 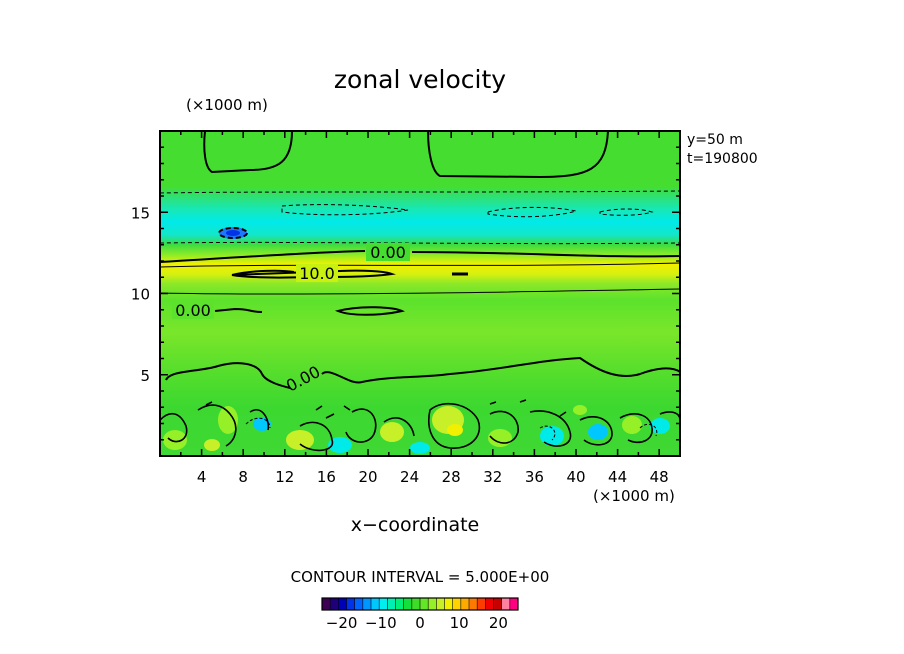 I want to click on y-tick-label: 10, so click(x=140, y=295).